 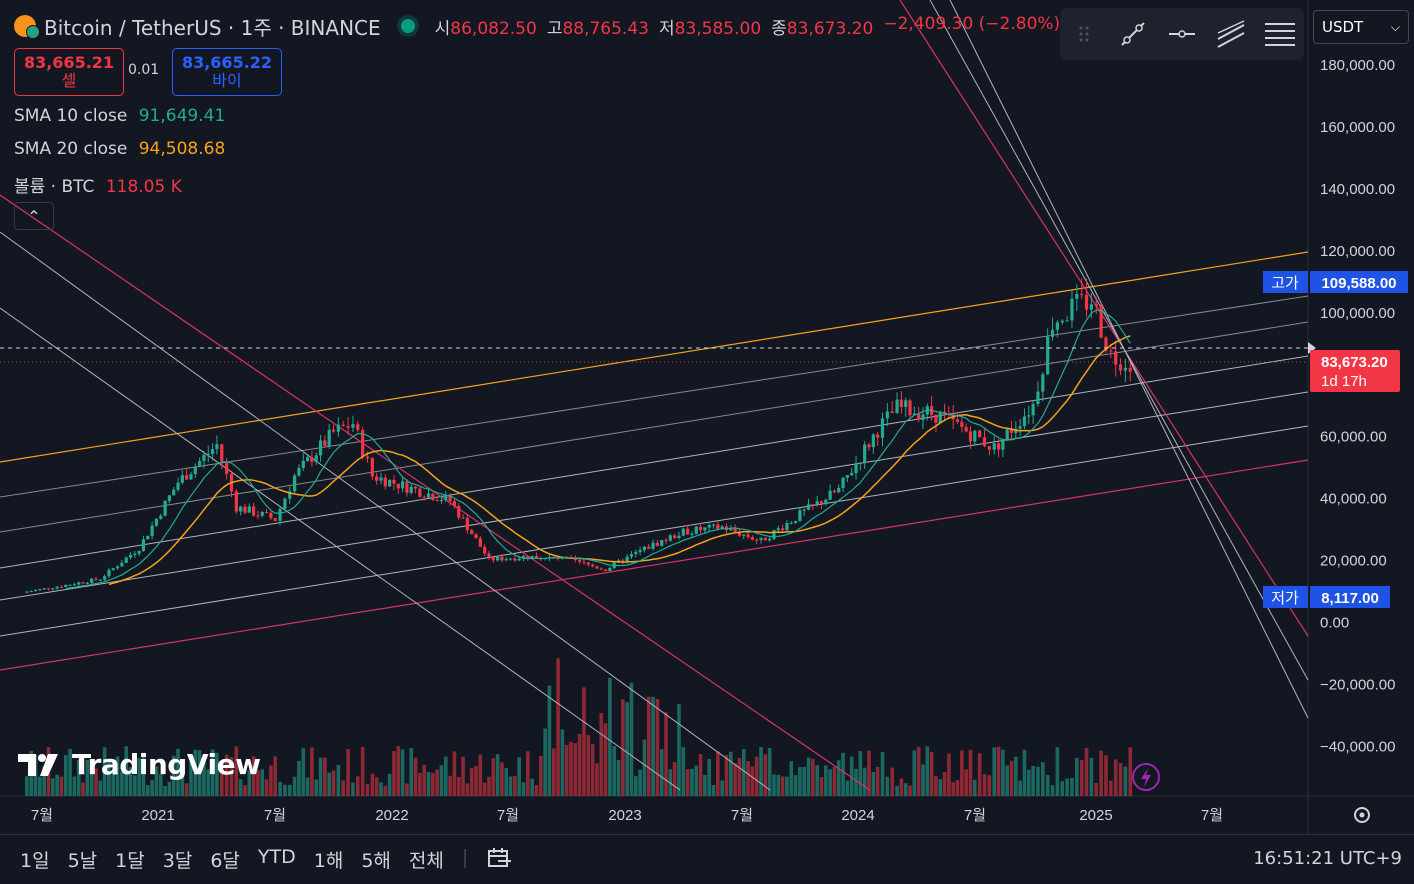 I want to click on horizontal-ray-icon, so click(x=1182, y=34).